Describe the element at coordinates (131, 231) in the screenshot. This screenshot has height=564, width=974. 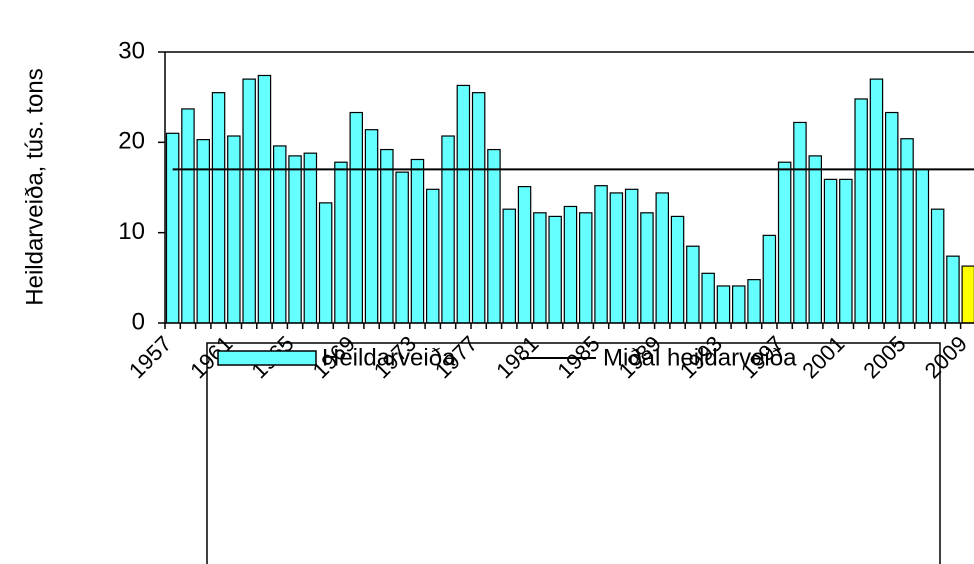
I see `y-tick-label: 10` at that location.